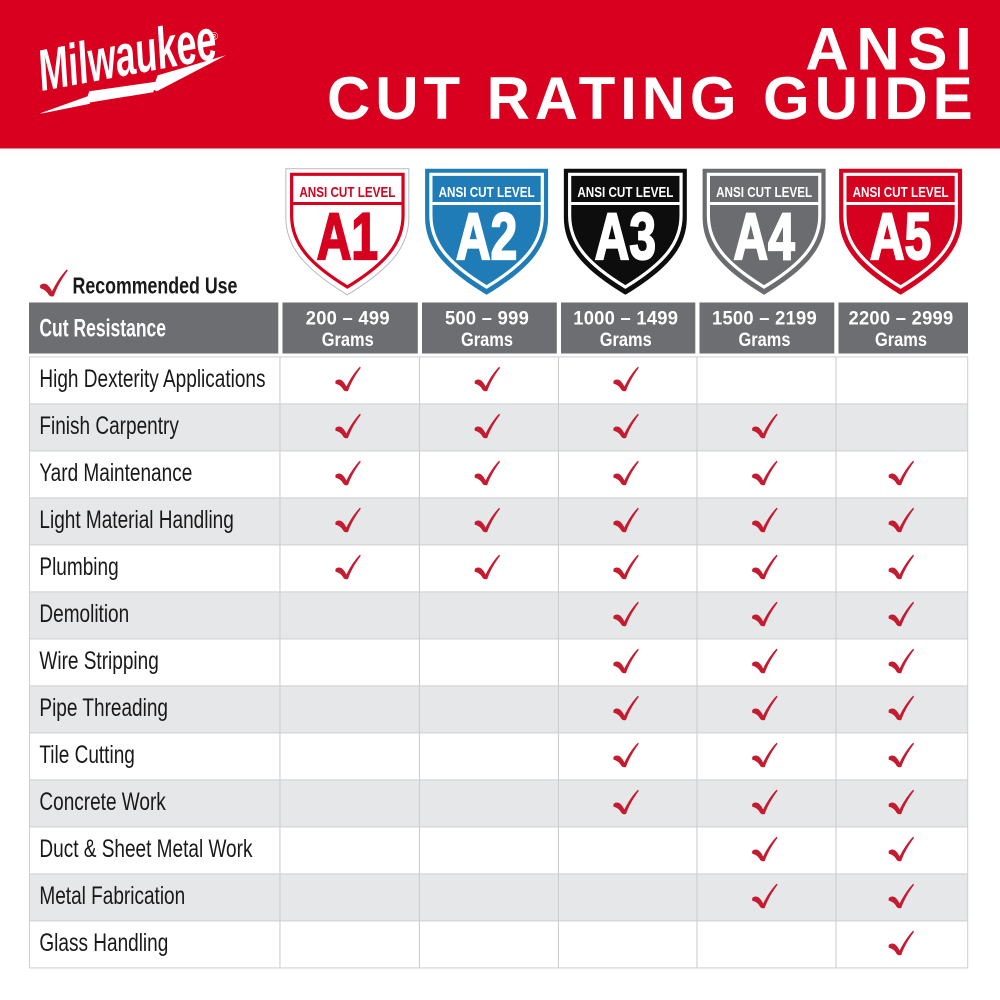  I want to click on svg-text: Pipe Threading, so click(103, 708).